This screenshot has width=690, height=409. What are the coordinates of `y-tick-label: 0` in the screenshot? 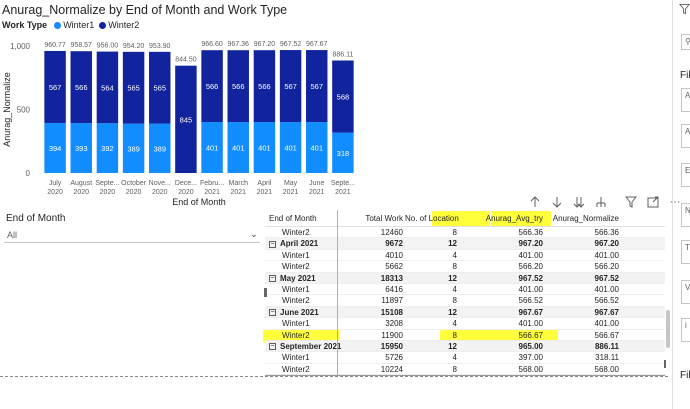 It's located at (28, 173).